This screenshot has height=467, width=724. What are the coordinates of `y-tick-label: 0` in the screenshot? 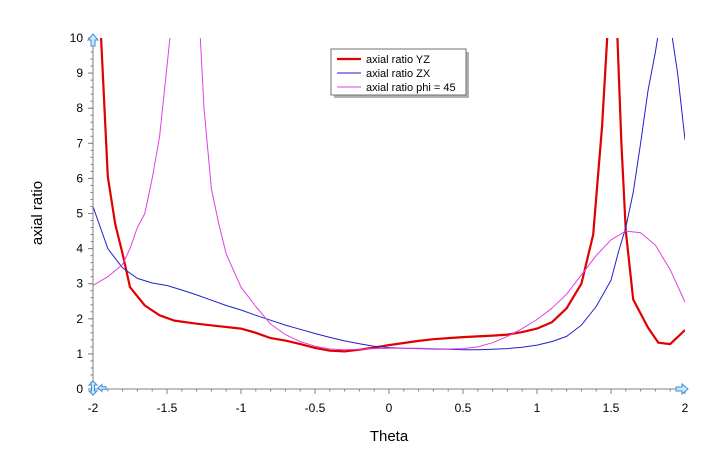 It's located at (79, 389).